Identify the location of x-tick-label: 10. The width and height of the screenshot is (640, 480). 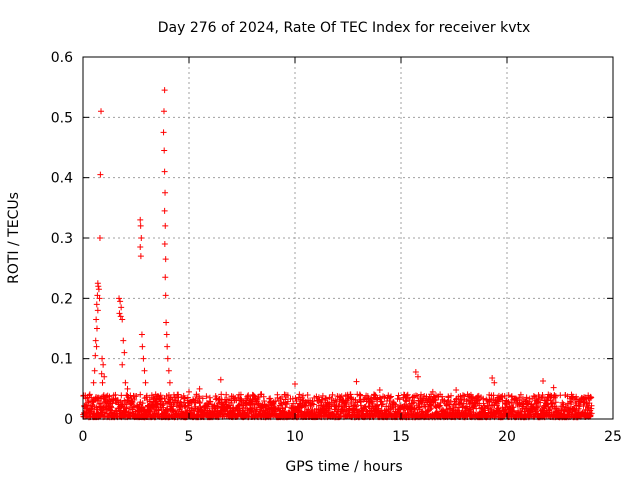
(295, 437).